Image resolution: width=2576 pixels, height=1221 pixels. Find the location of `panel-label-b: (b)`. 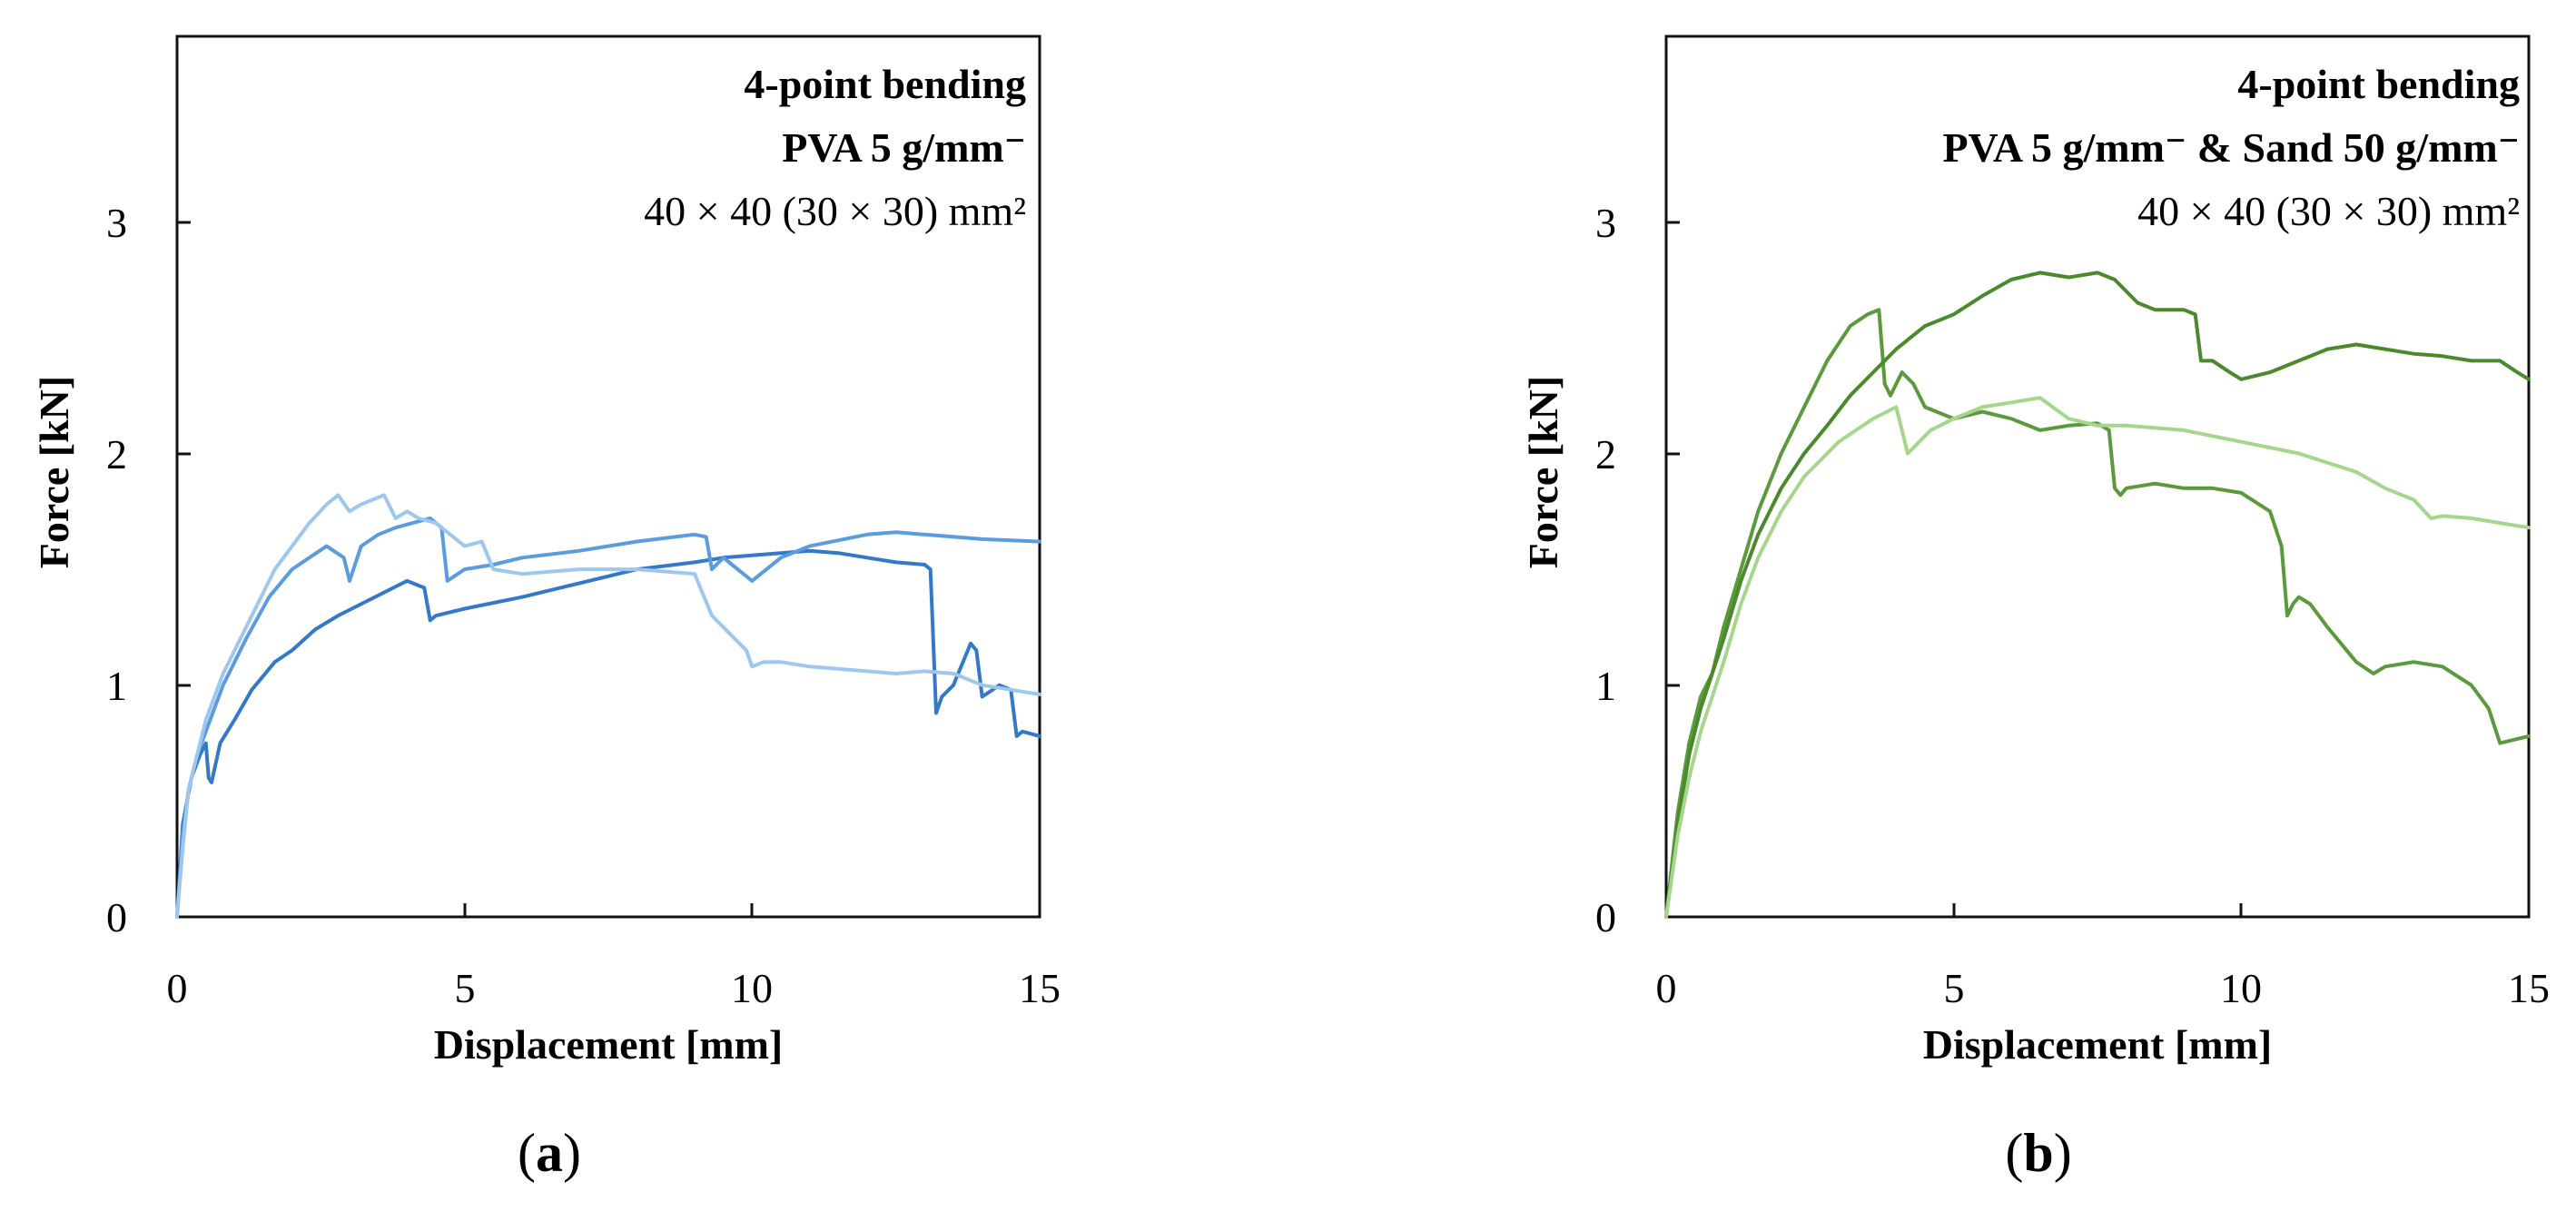

panel-label-b: (b) is located at coordinates (2038, 1153).